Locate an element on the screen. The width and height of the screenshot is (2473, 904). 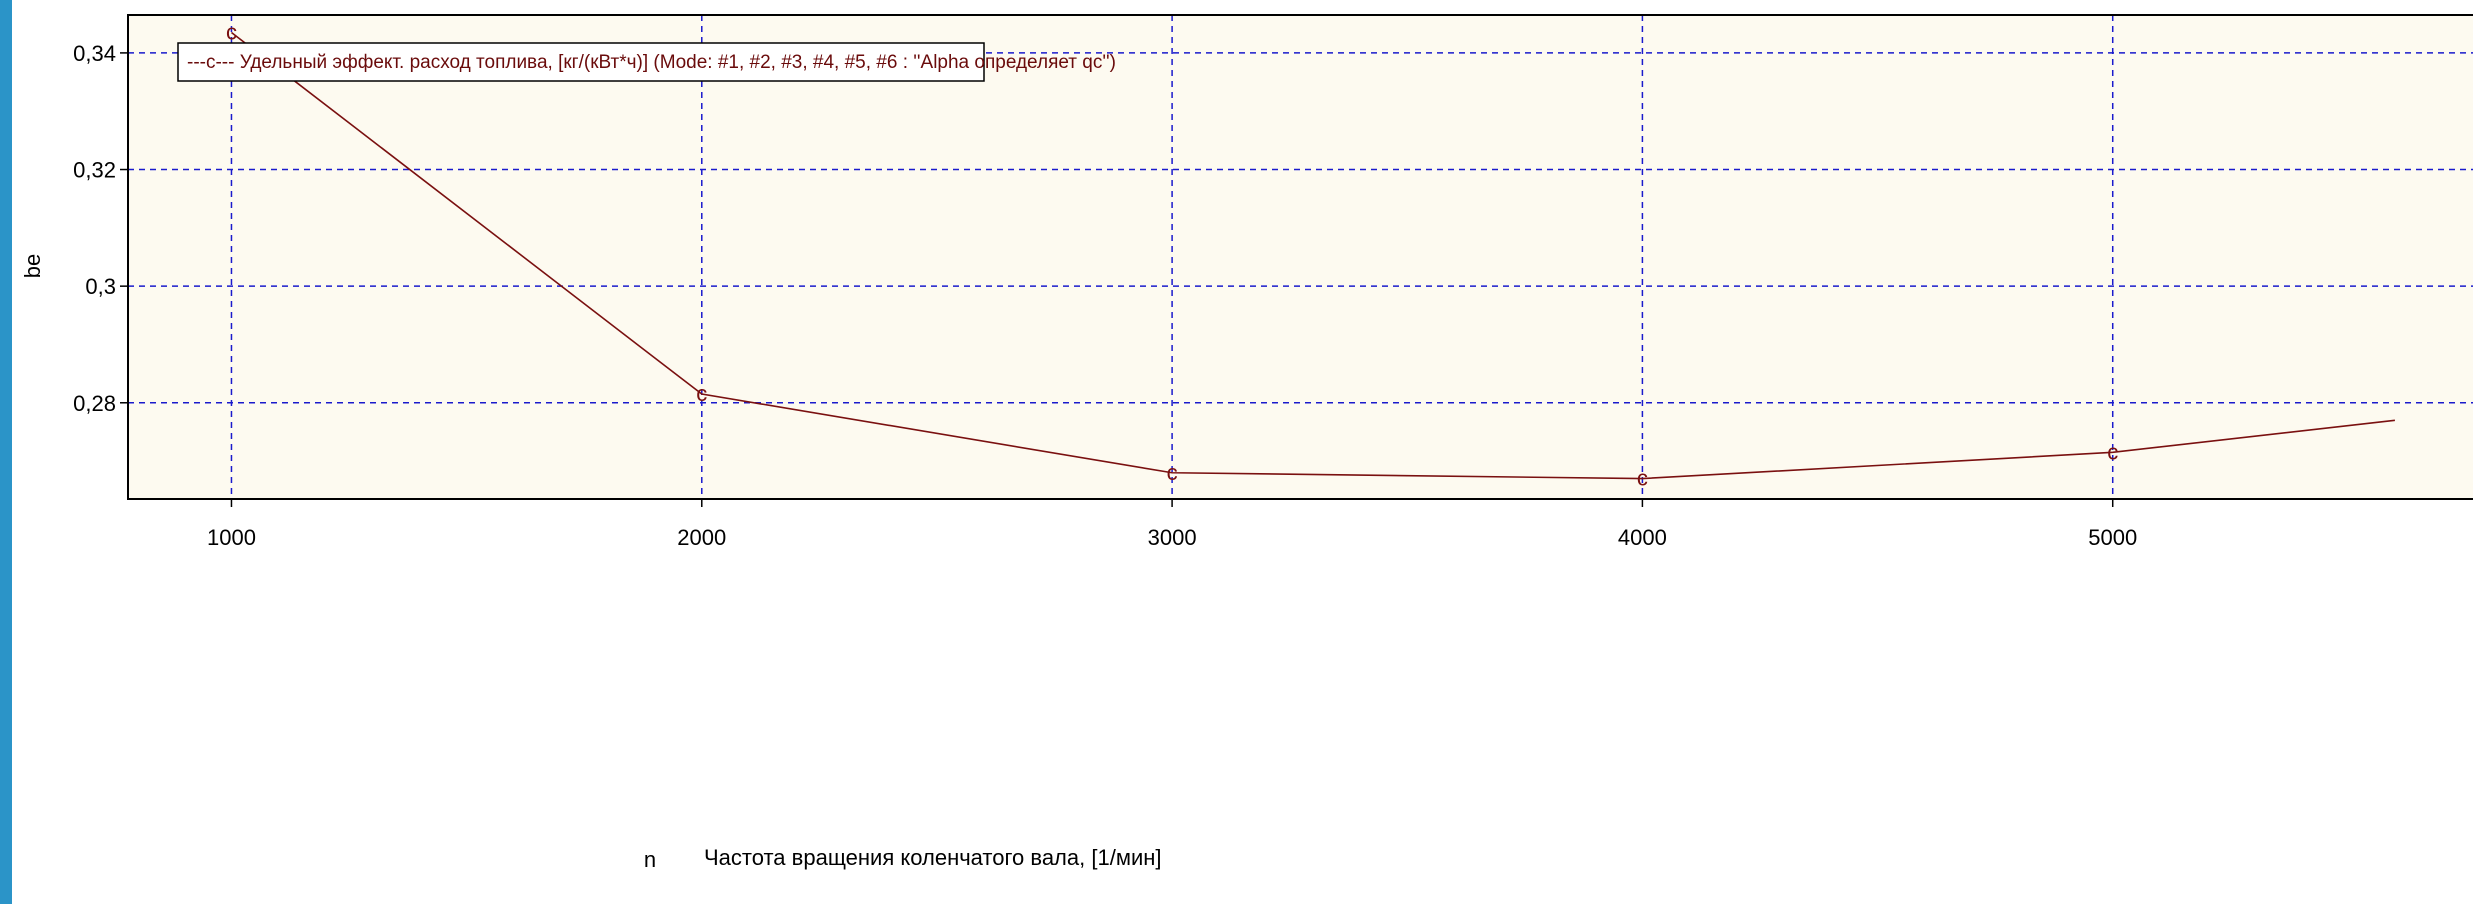
x-tick-label: 4000 is located at coordinates (1642, 537).